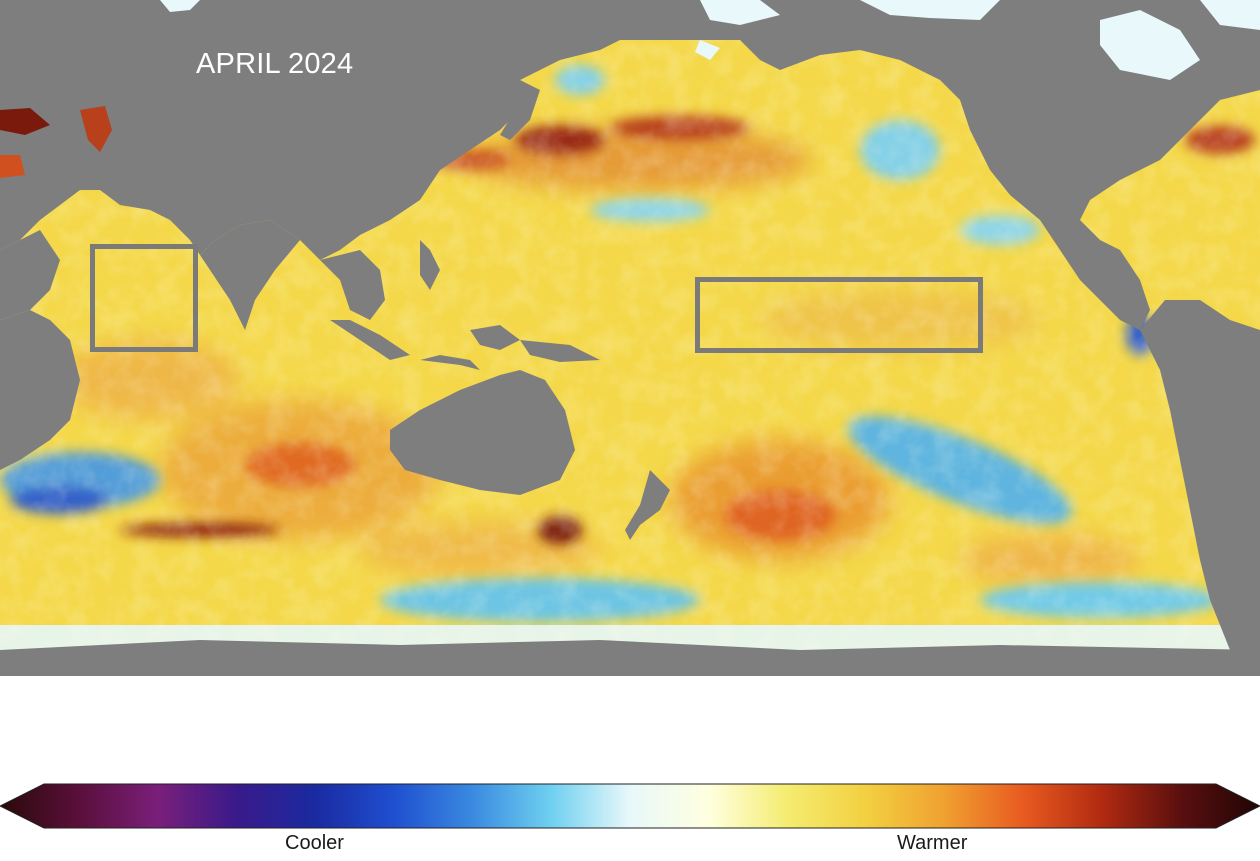 The image size is (1260, 861). Describe the element at coordinates (839, 315) in the screenshot. I see `nino-region-box` at that location.